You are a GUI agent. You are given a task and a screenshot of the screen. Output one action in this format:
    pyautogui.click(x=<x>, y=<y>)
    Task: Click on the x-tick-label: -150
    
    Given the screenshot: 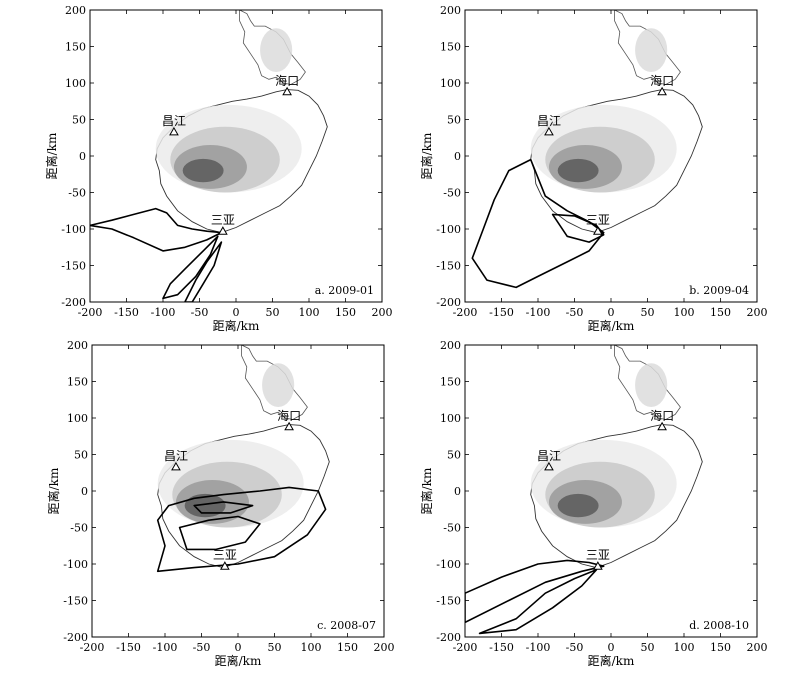 What is the action you would take?
    pyautogui.click(x=501, y=647)
    